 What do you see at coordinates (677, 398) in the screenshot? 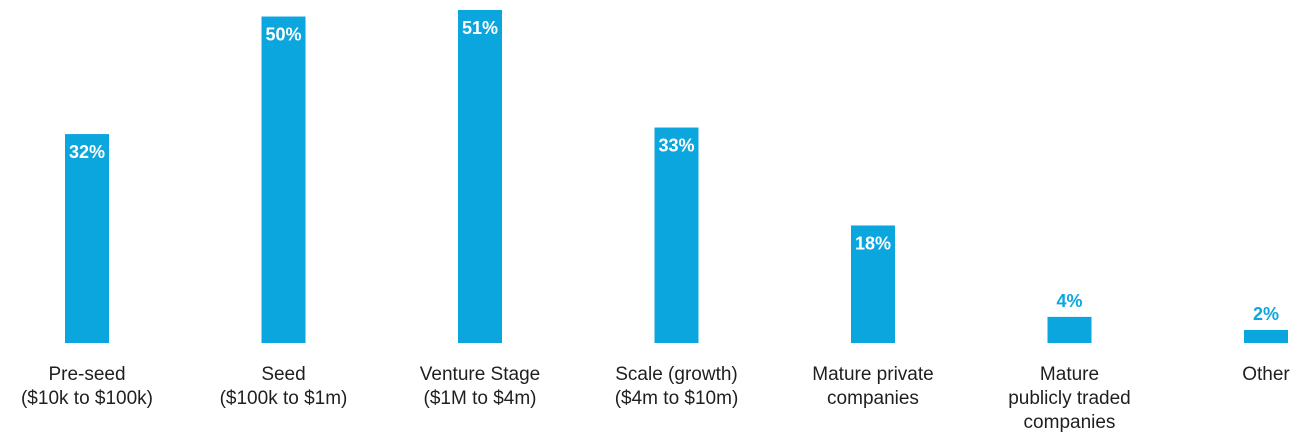
I see `category-label-line: ($4m to $10m)` at bounding box center [677, 398].